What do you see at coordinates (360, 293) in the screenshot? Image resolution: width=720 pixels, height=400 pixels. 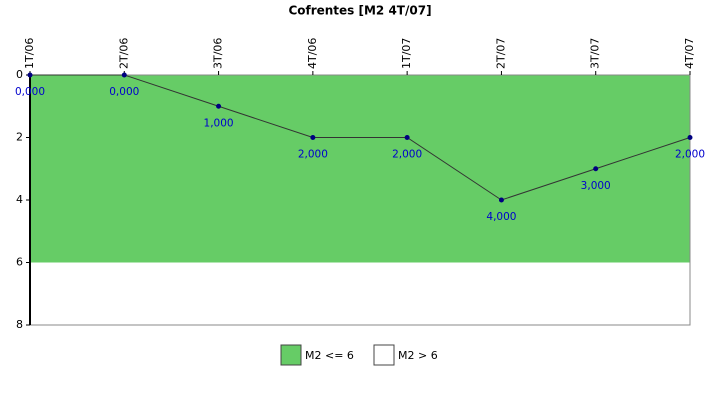 I see `band` at bounding box center [360, 293].